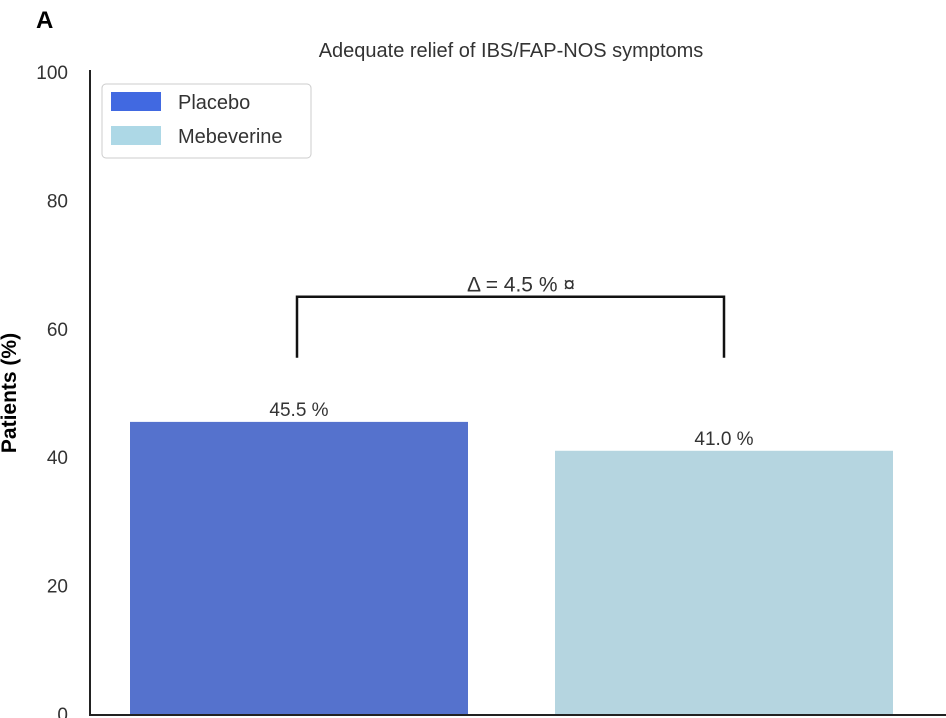 This screenshot has height=718, width=946. I want to click on legend: Placebo Mebeverine, so click(206, 121).